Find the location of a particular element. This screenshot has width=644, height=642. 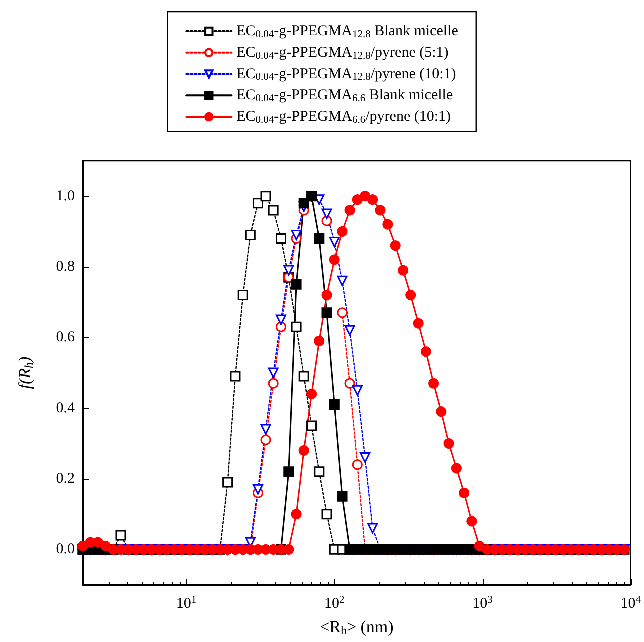

y-axis-title: f(Rh) is located at coordinates (26, 373).